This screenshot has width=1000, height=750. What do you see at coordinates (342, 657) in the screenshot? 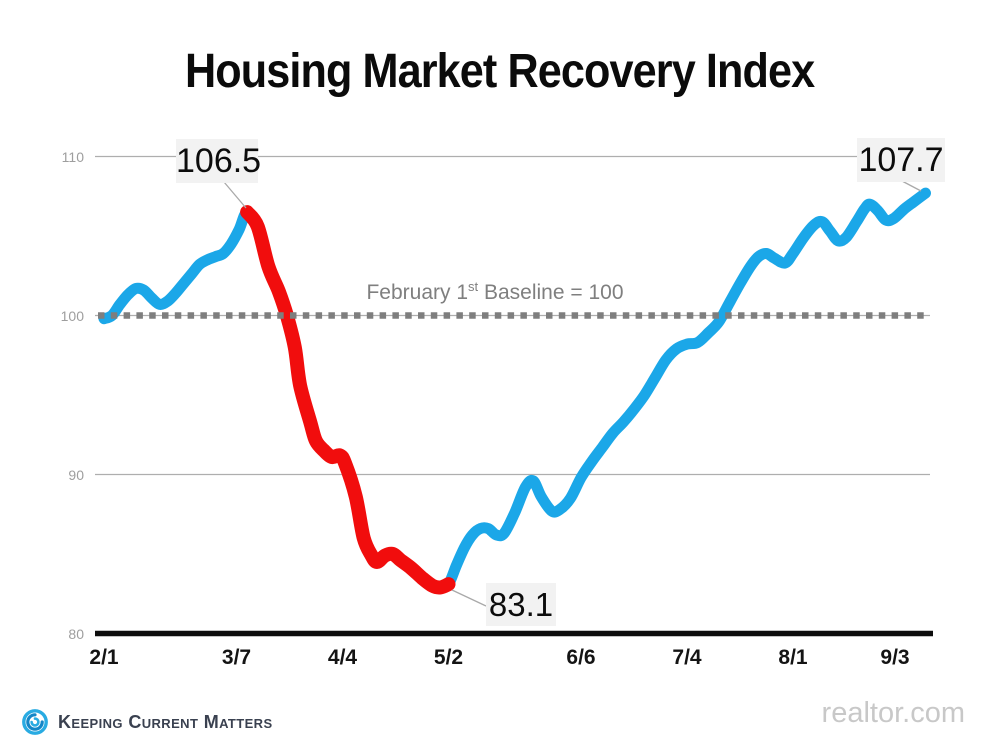
I see `x-tick-label-4-4: 4/4` at bounding box center [342, 657].